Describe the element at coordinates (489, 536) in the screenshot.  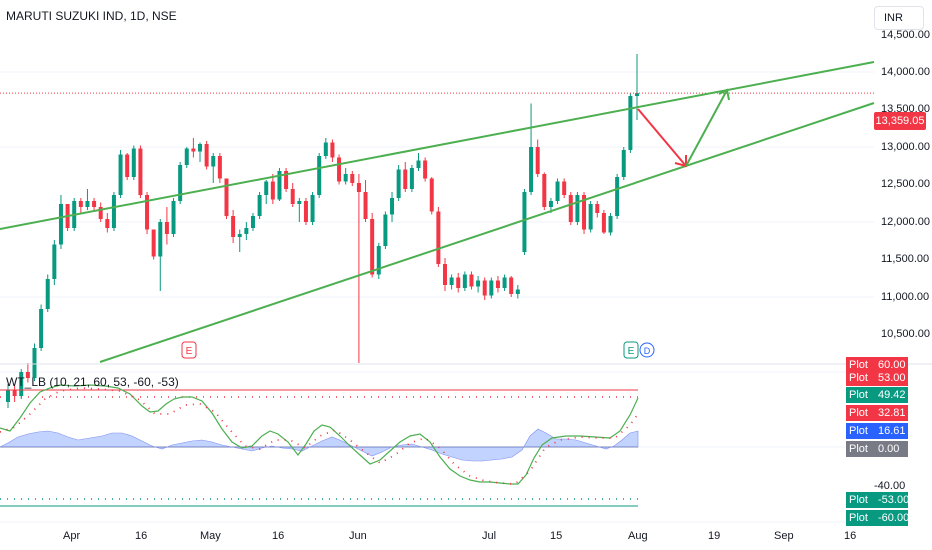
I see `time-axis-label: Jul` at that location.